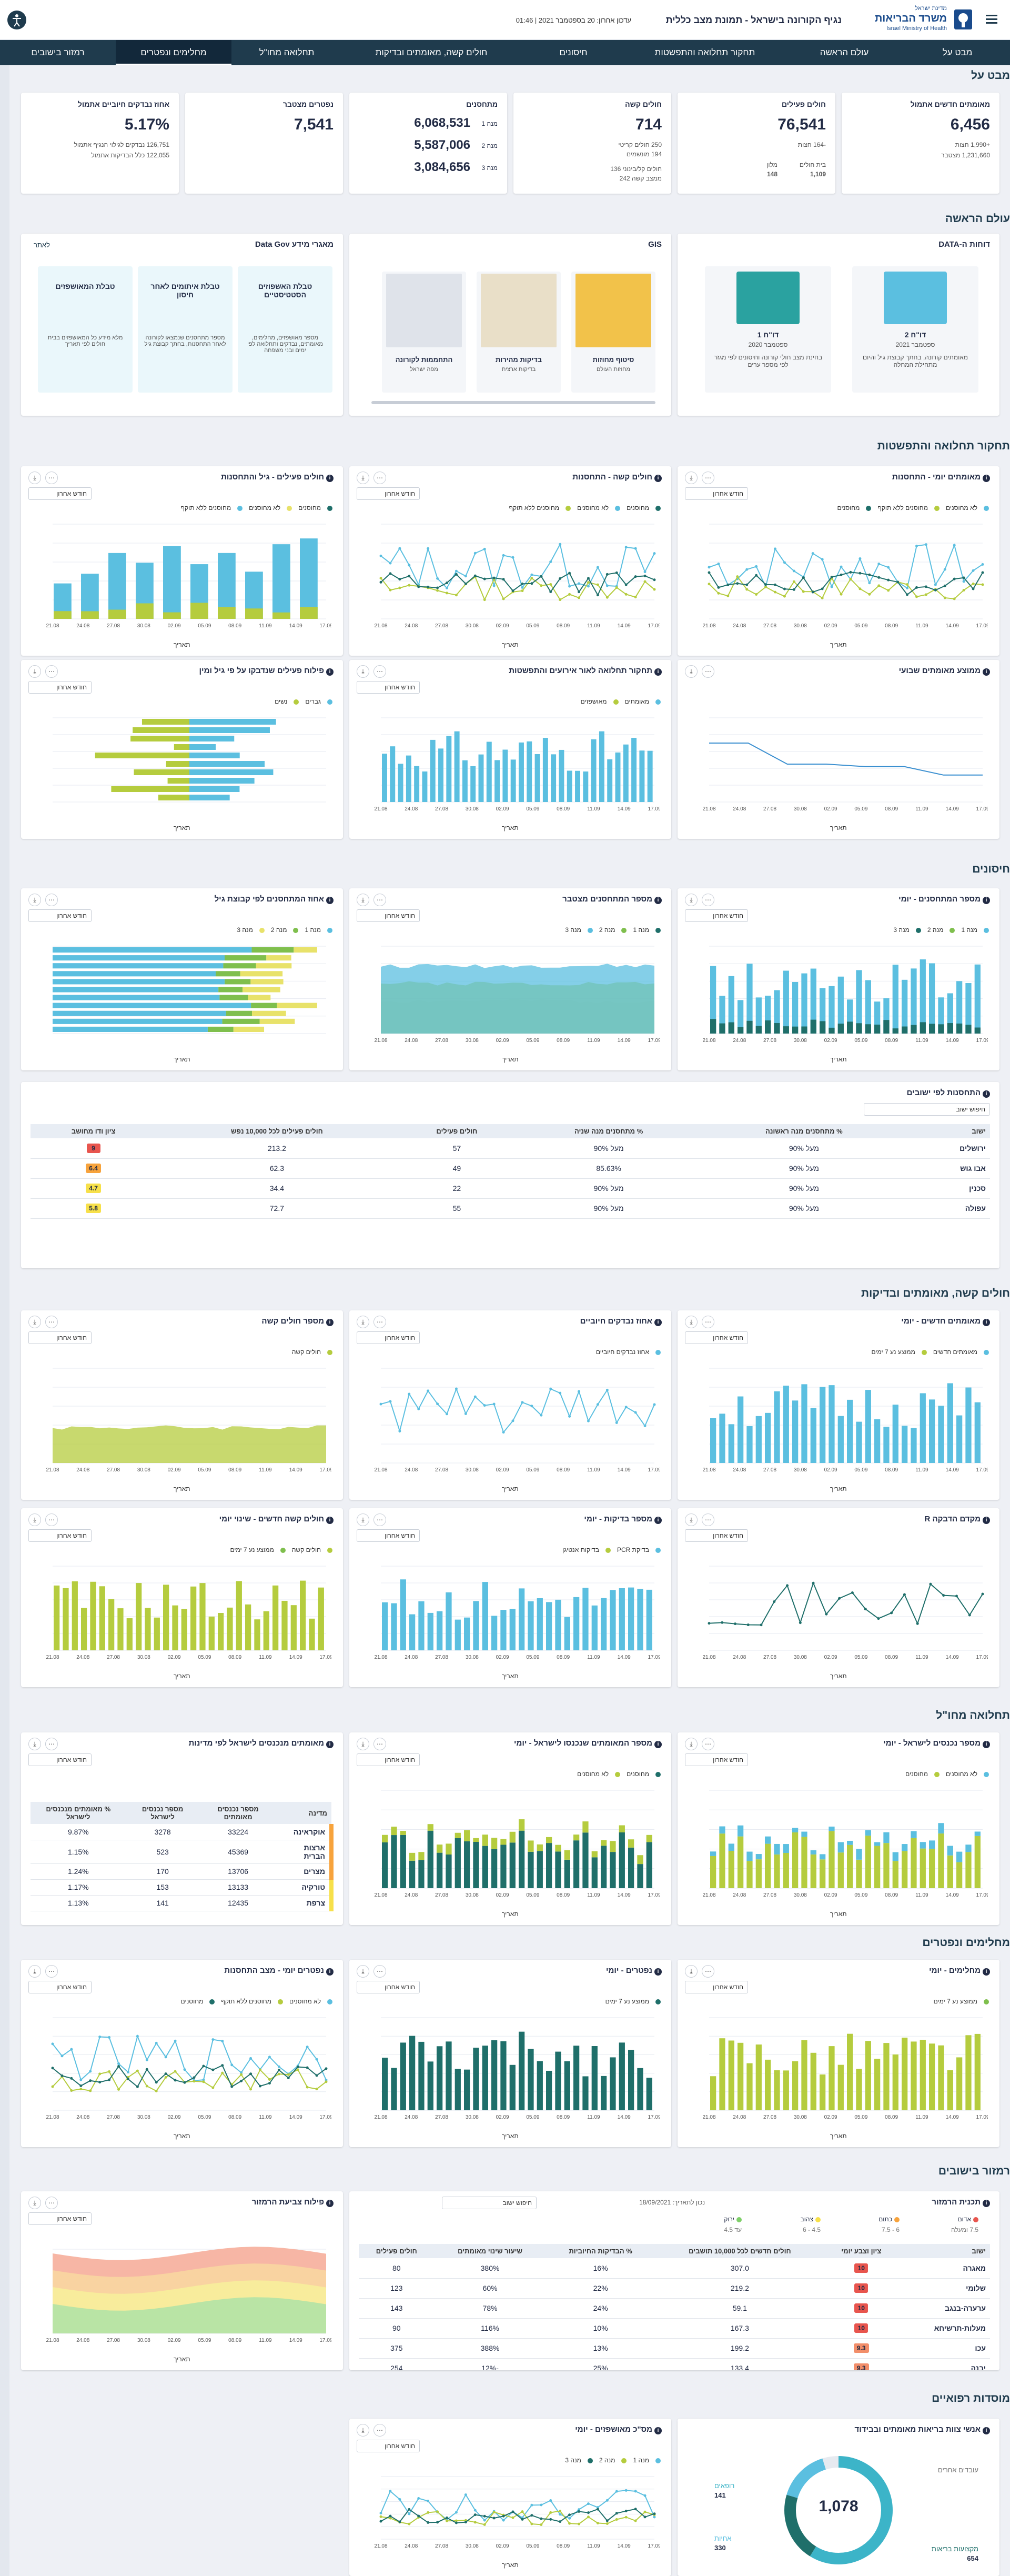  I want to click on table-row: צרפת 12435 141 1.13%, so click(182, 1903).